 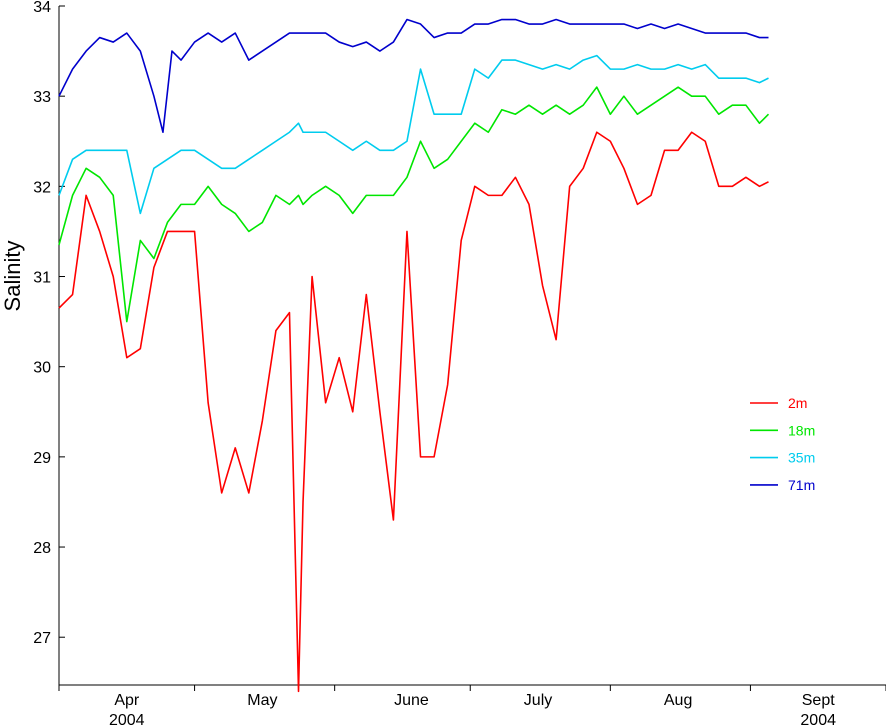 I want to click on y-tick-label: 33, so click(x=42, y=97).